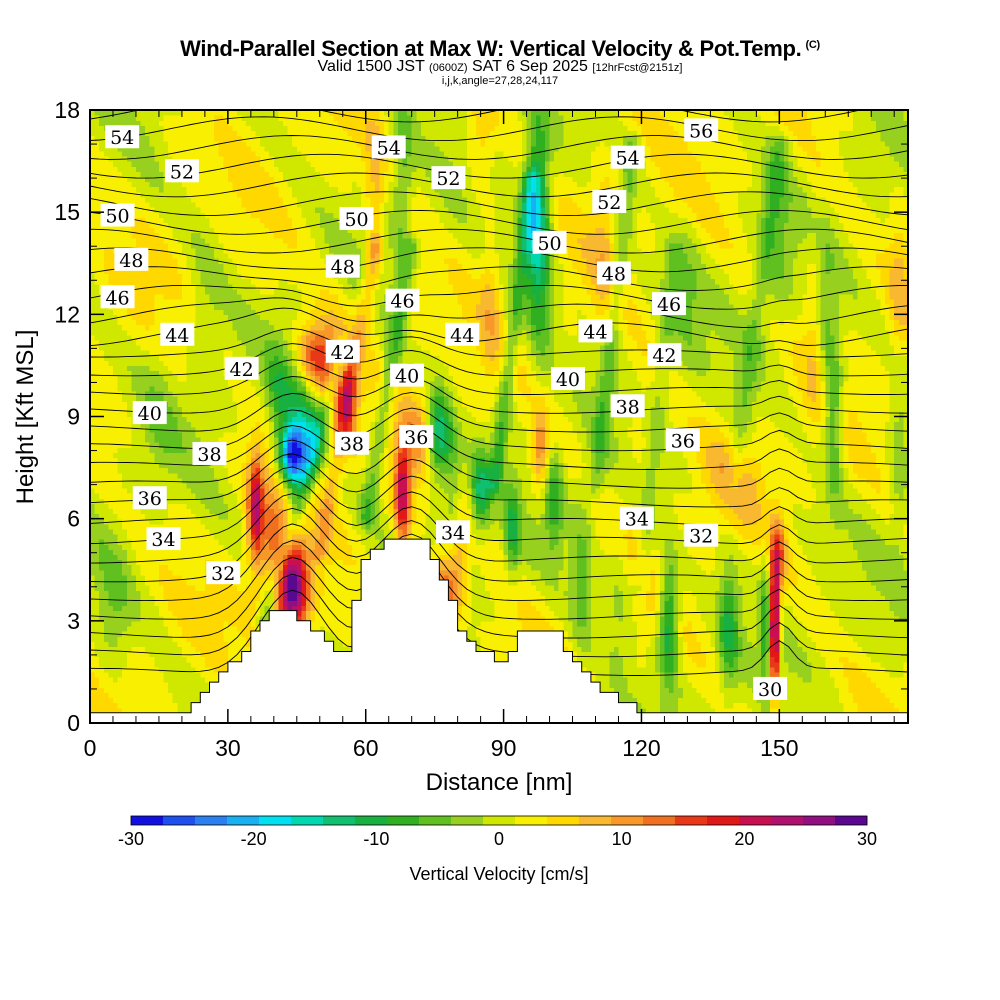 The width and height of the screenshot is (1000, 1000). Describe the element at coordinates (622, 839) in the screenshot. I see `colorbar-tick-label: 10` at that location.